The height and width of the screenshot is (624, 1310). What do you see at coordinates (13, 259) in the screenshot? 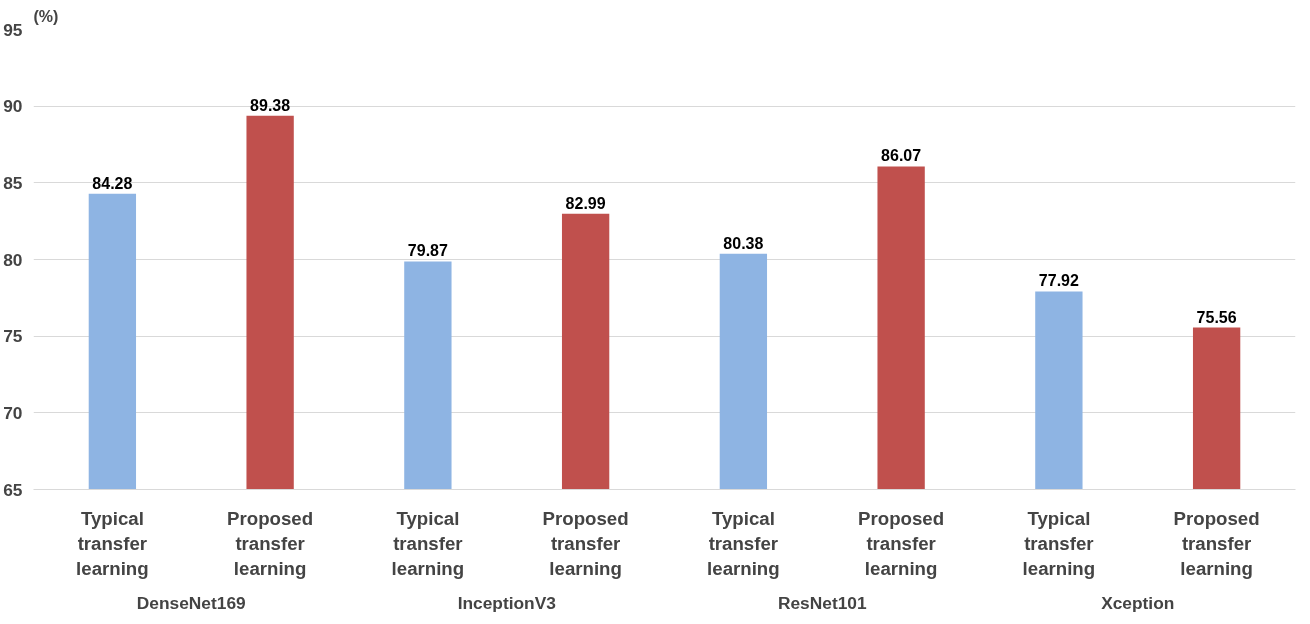
I see `y-tick-label: 80` at bounding box center [13, 259].